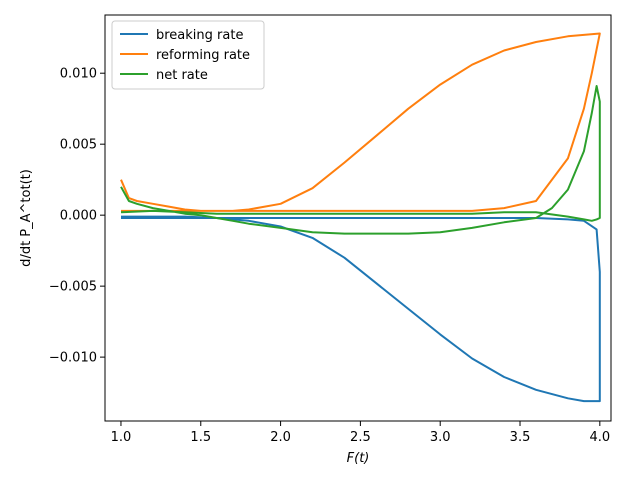 The image size is (640, 480). Describe the element at coordinates (520, 437) in the screenshot. I see `x-tick-label: 3.5` at that location.